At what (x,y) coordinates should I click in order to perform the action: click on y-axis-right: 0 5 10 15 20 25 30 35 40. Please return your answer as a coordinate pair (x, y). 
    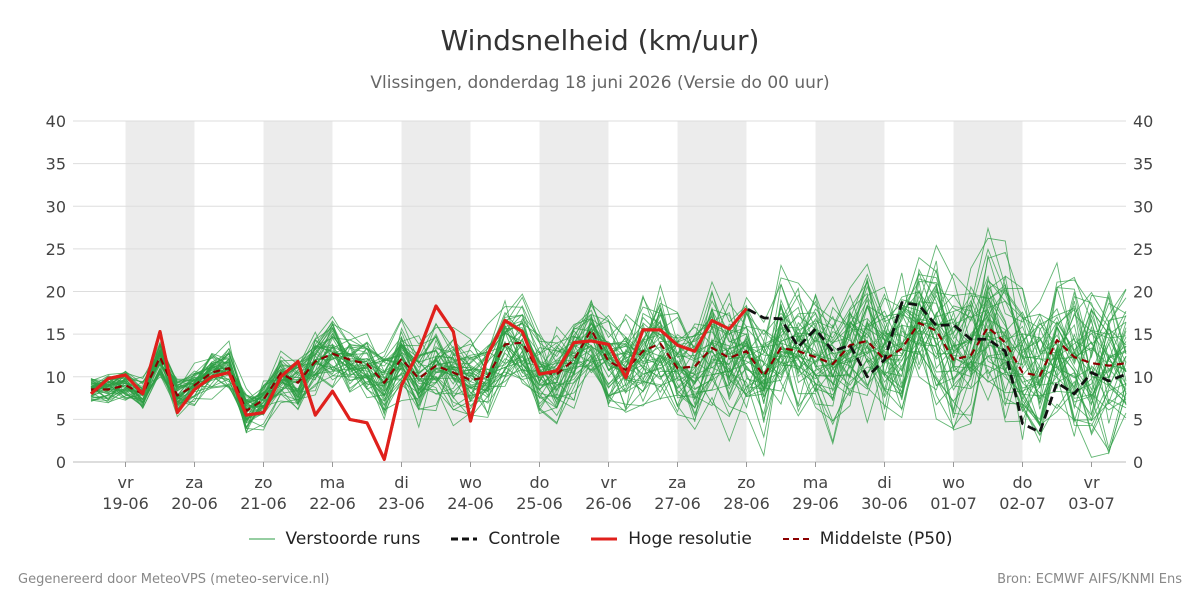
    Looking at the image, I should click on (1143, 292).